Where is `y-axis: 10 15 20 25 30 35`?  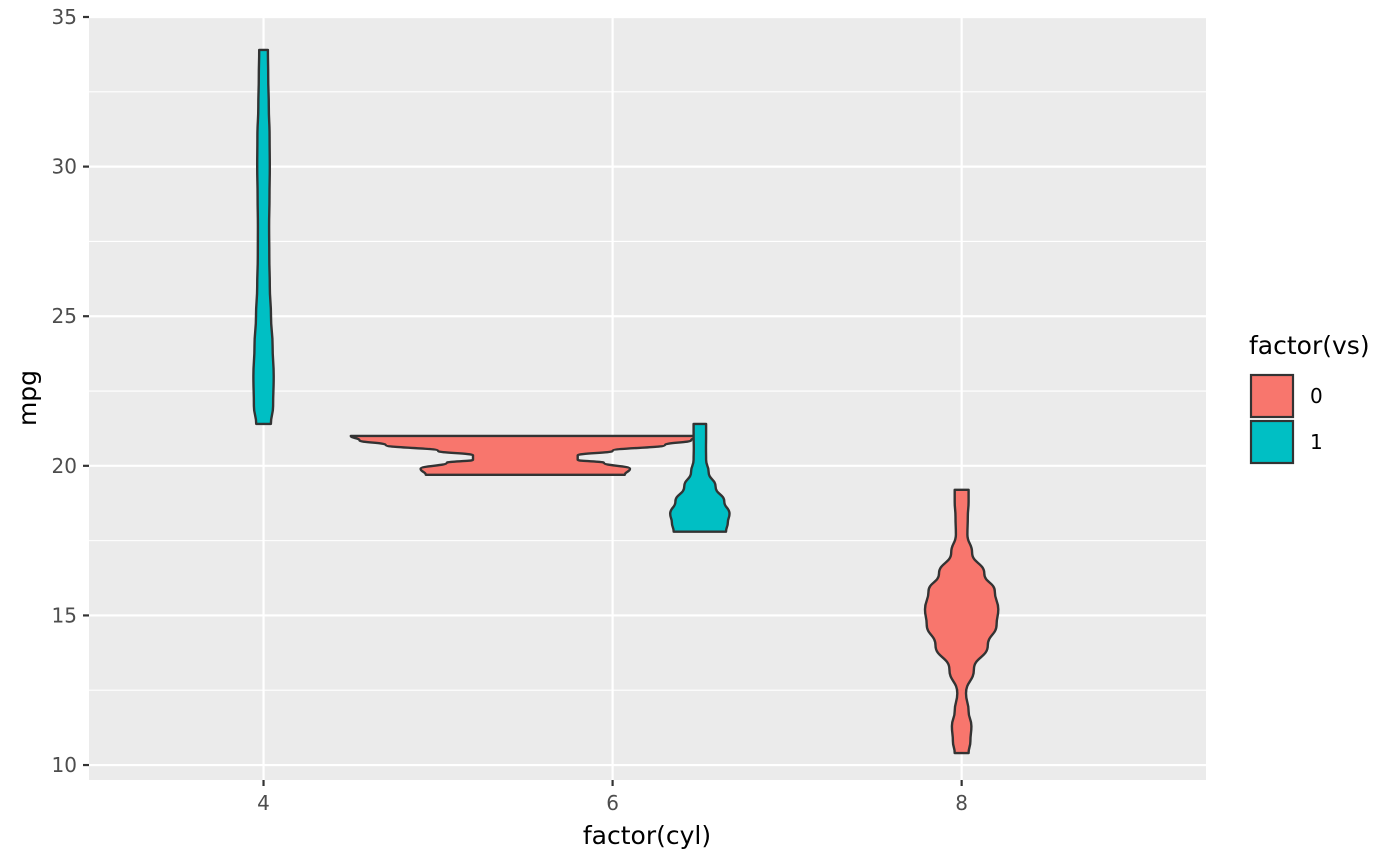
y-axis: 10 15 20 25 30 35 is located at coordinates (70, 391).